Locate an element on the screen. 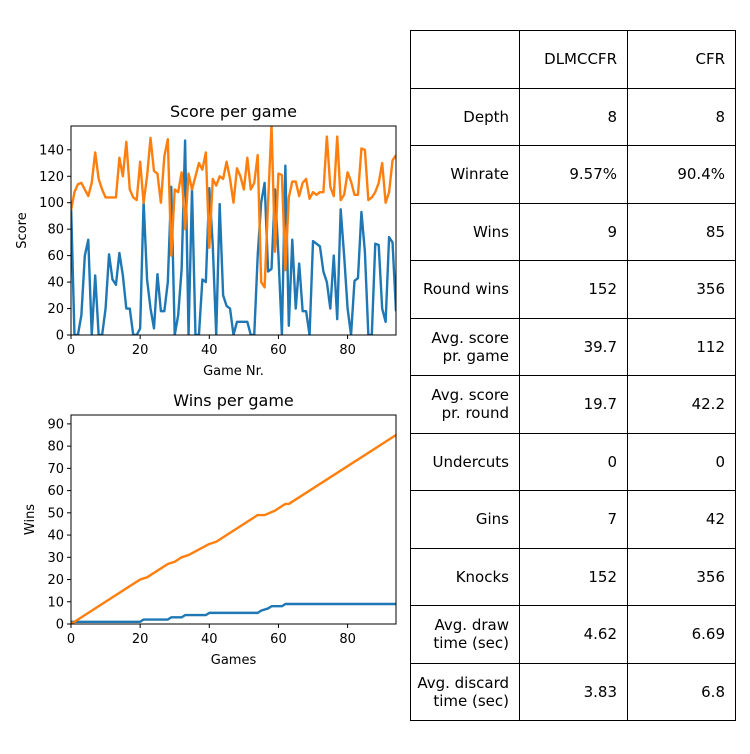  table-row: Depth 8 8 is located at coordinates (573, 116).